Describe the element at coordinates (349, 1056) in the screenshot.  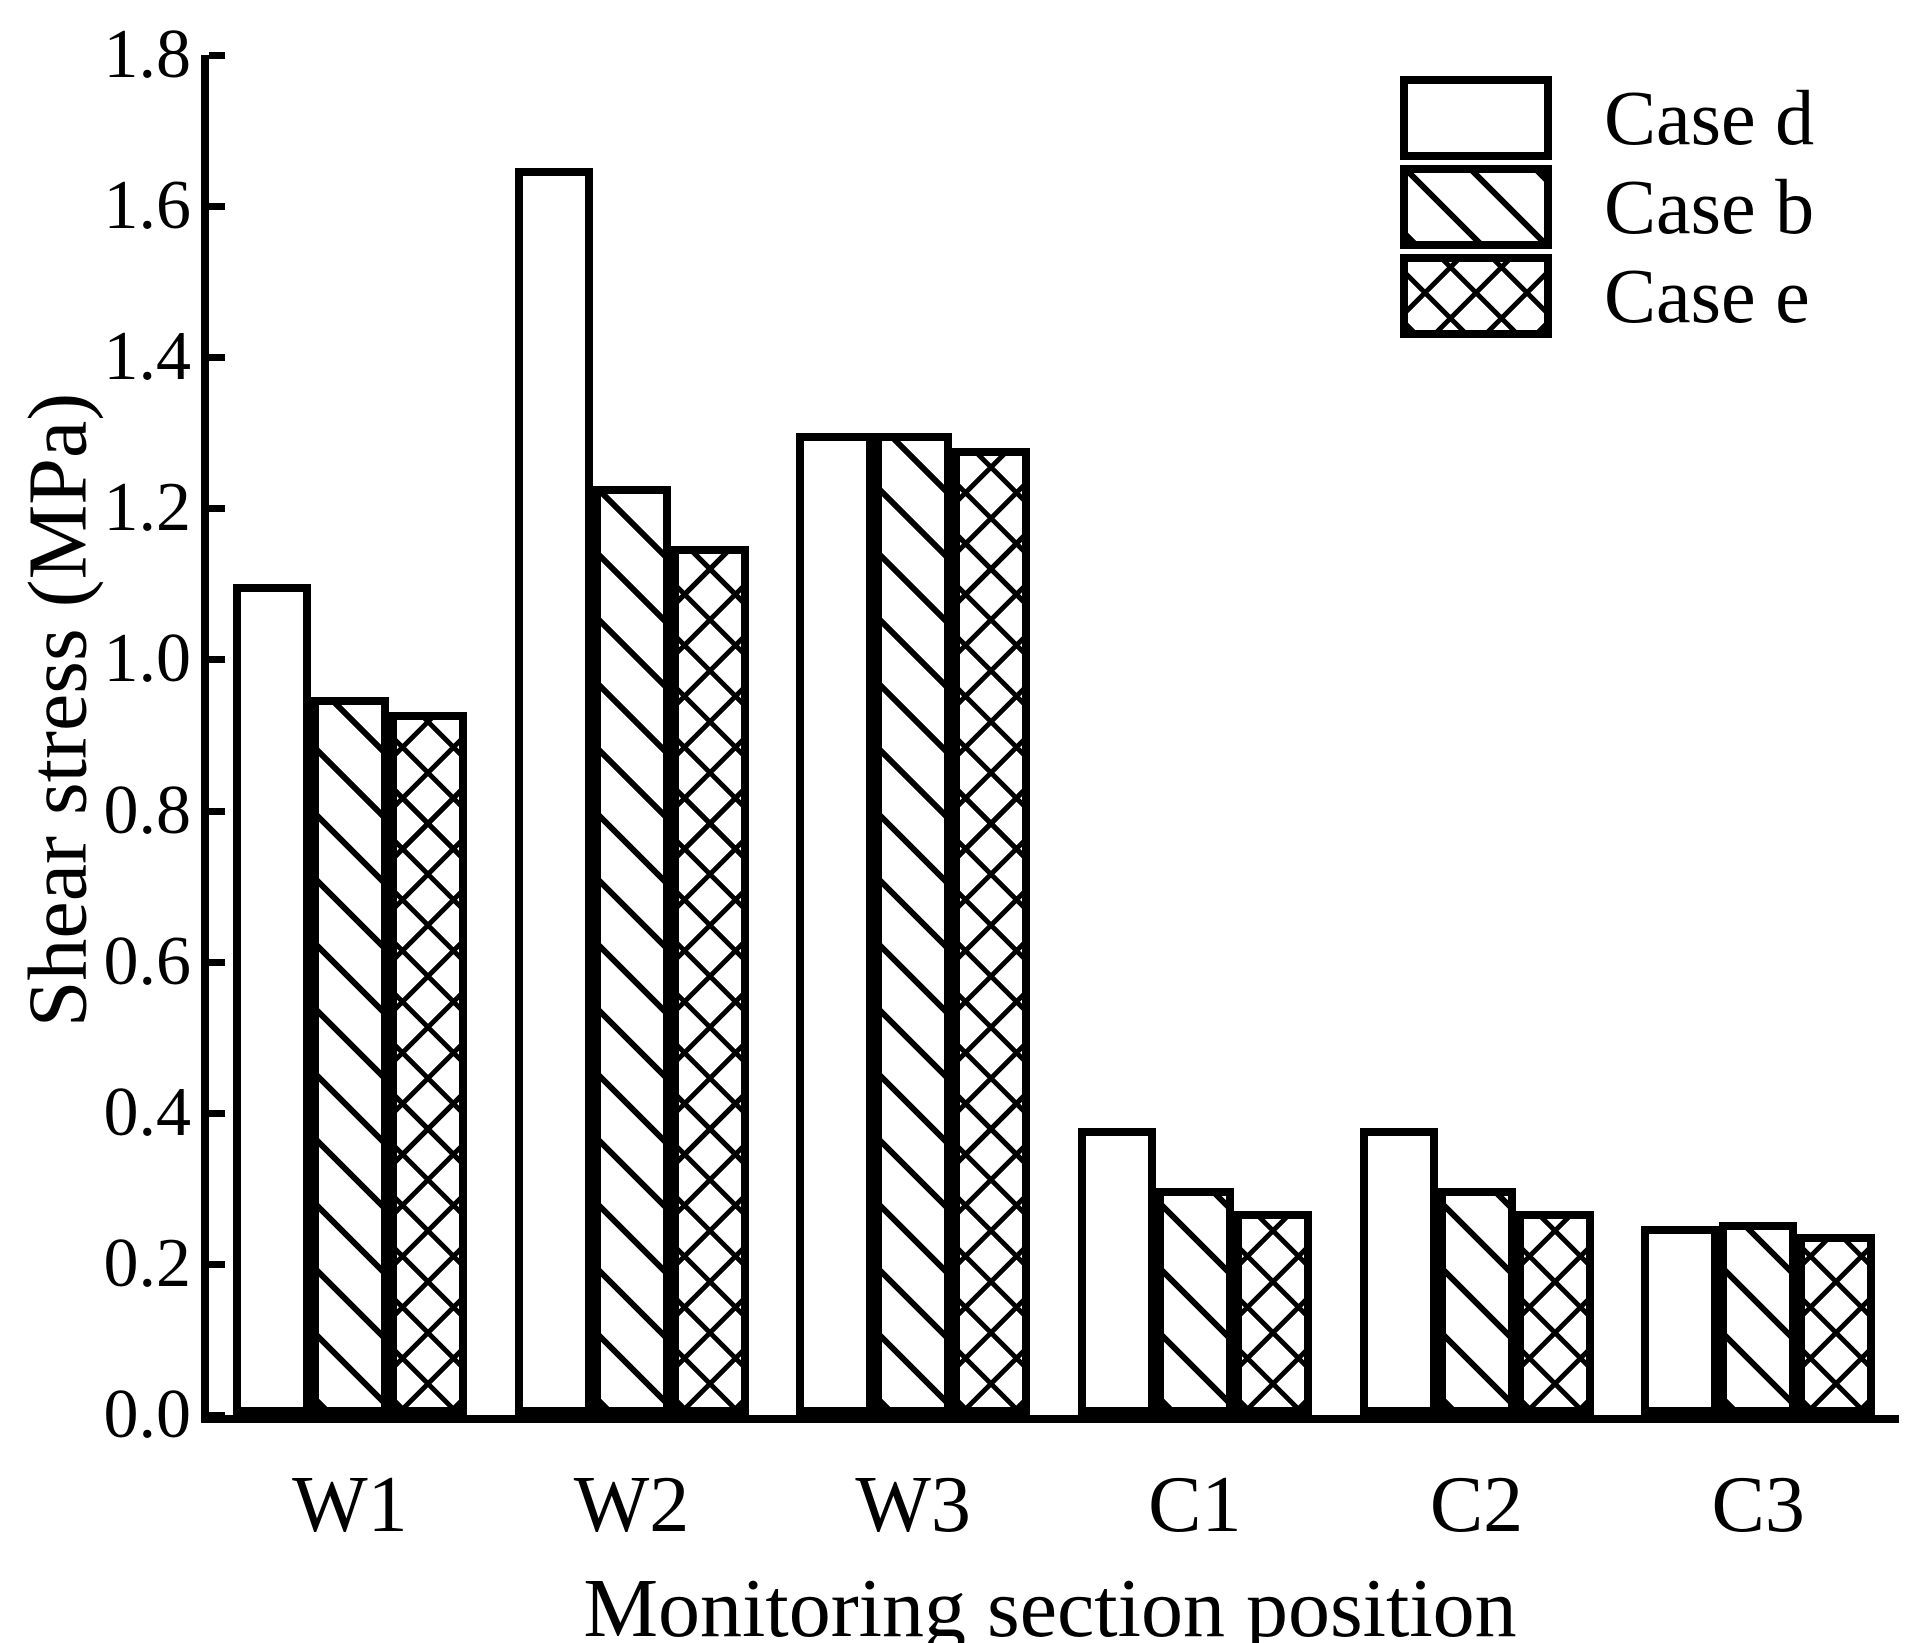
I see `bar-W1-case-b` at that location.